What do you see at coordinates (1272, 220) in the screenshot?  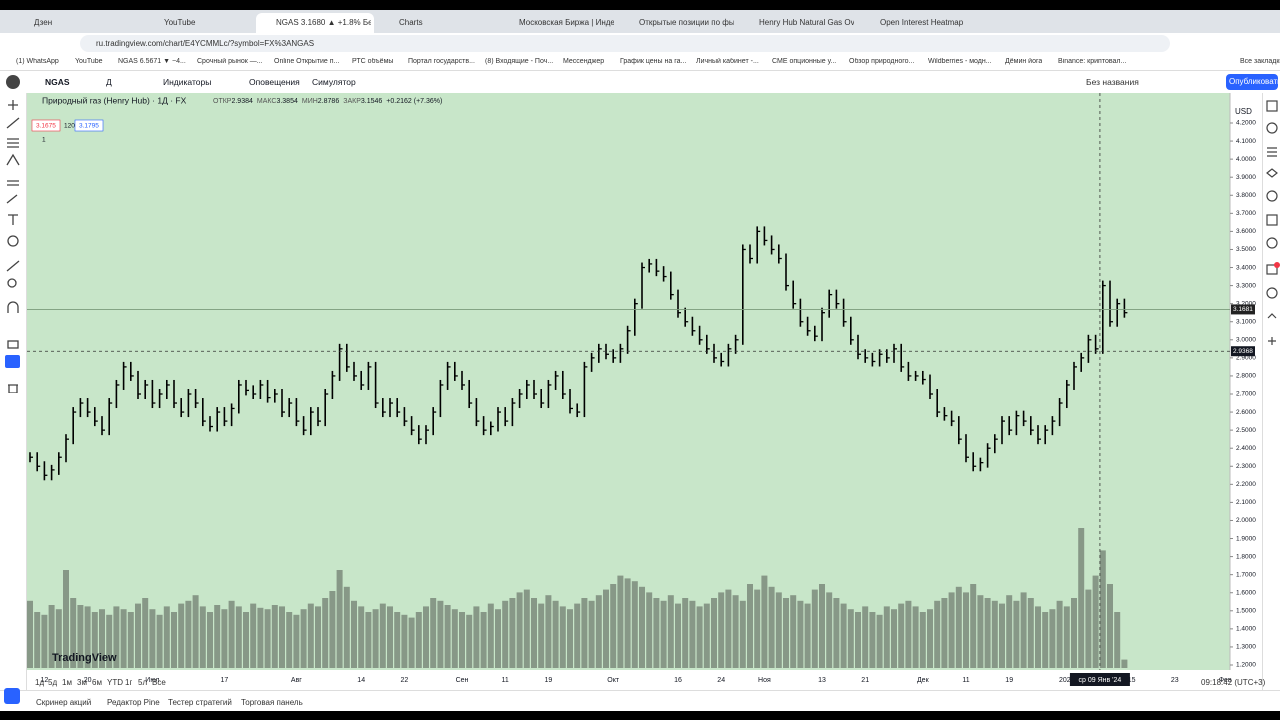 I see `calendar-icon` at bounding box center [1272, 220].